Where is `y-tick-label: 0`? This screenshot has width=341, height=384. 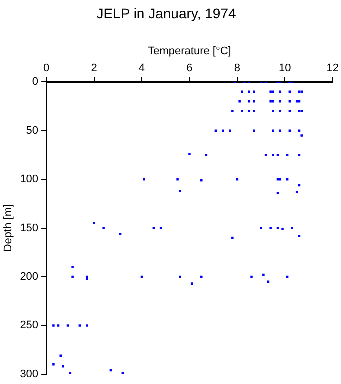 y-tick-label: 0 is located at coordinates (35, 82).